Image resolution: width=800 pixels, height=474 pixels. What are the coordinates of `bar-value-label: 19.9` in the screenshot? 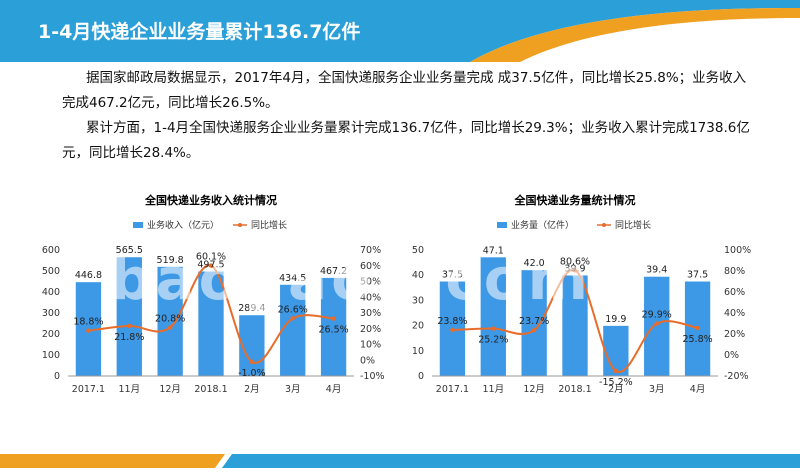 It's located at (615, 319).